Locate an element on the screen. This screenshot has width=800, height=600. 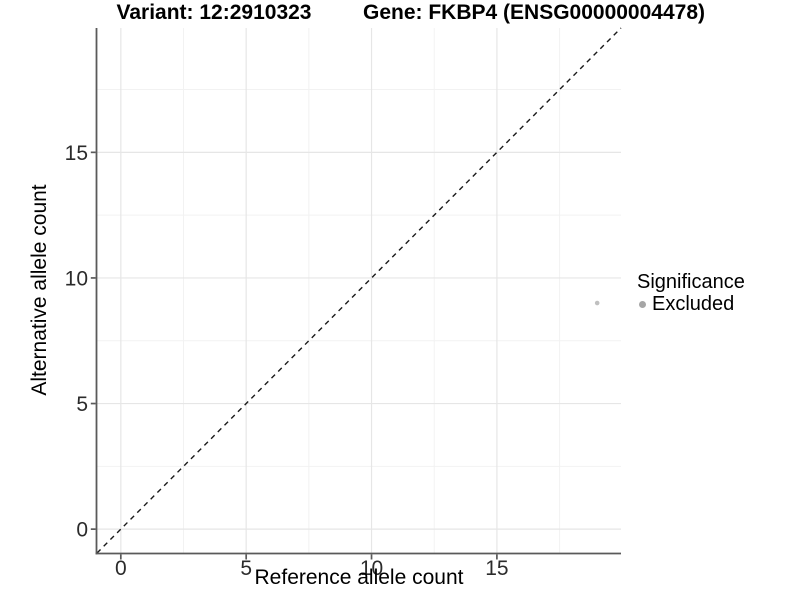
legend-item-excluded: Excluded is located at coordinates (691, 304).